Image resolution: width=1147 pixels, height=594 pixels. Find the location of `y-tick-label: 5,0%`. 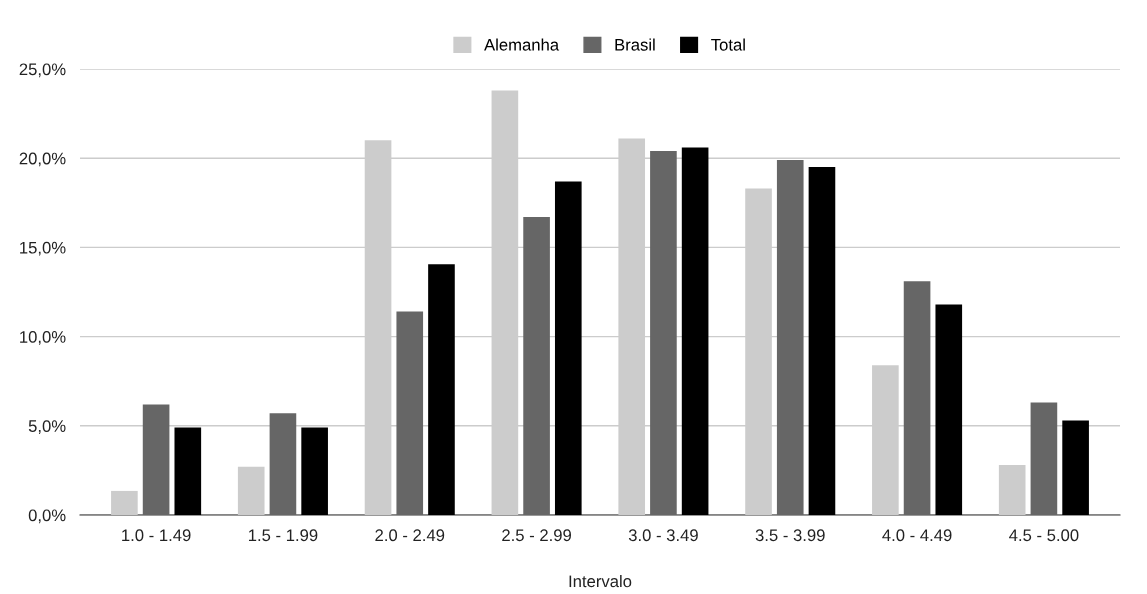

y-tick-label: 5,0% is located at coordinates (47, 427).